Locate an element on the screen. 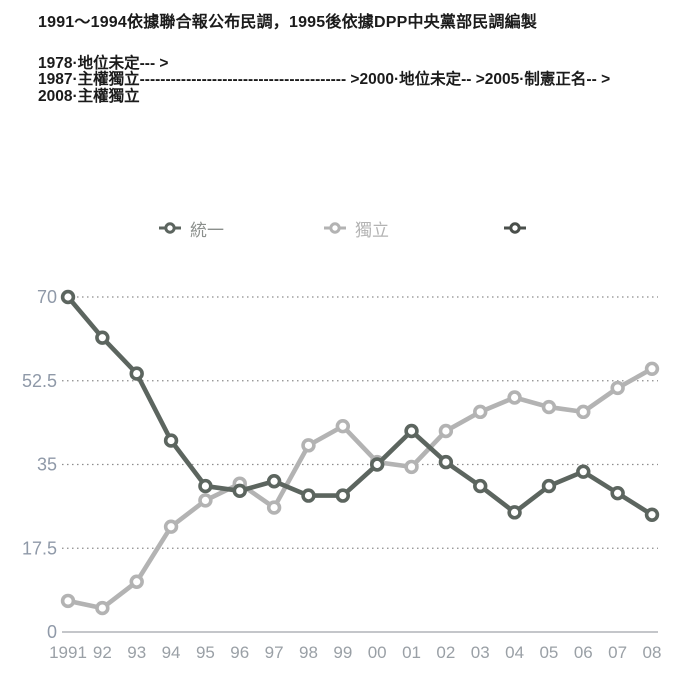 This screenshot has width=695, height=676. x-tick-label: 98 is located at coordinates (308, 652).